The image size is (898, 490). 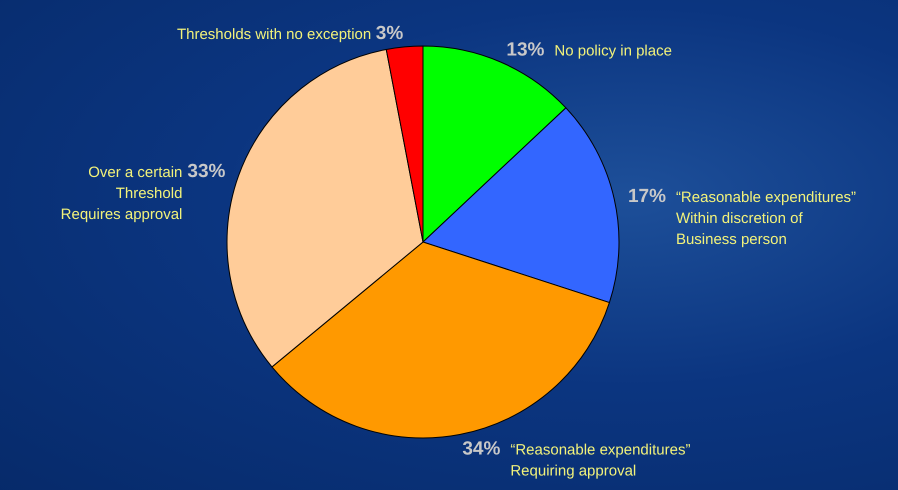 What do you see at coordinates (613, 51) in the screenshot?
I see `slice-label: No policy in place` at bounding box center [613, 51].